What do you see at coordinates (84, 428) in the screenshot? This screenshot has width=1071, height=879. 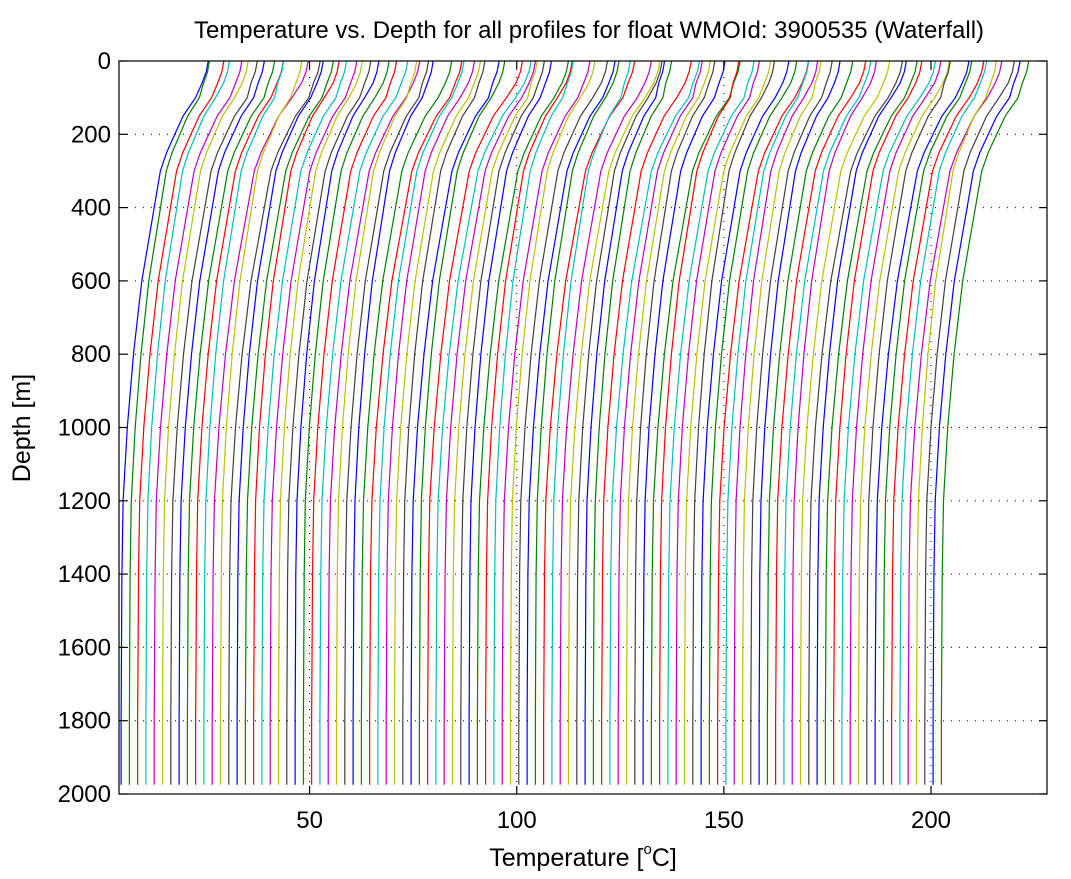 I see `y-tick-label: 1000` at bounding box center [84, 428].